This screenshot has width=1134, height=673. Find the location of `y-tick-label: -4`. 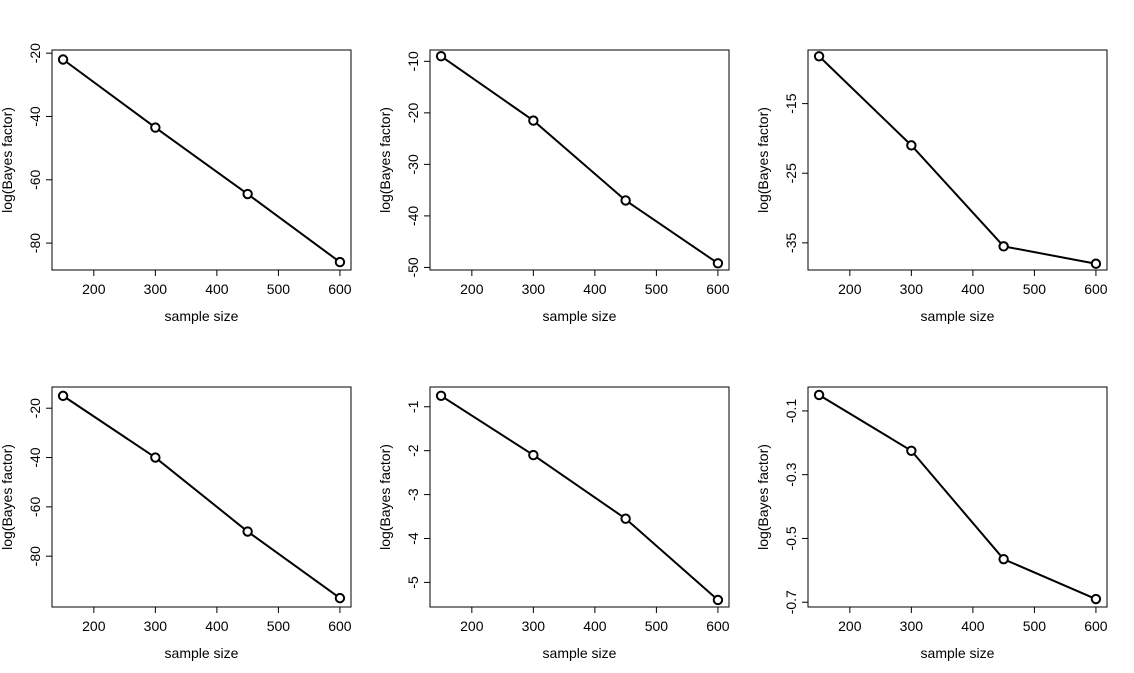

y-tick-label: -4 is located at coordinates (413, 538).